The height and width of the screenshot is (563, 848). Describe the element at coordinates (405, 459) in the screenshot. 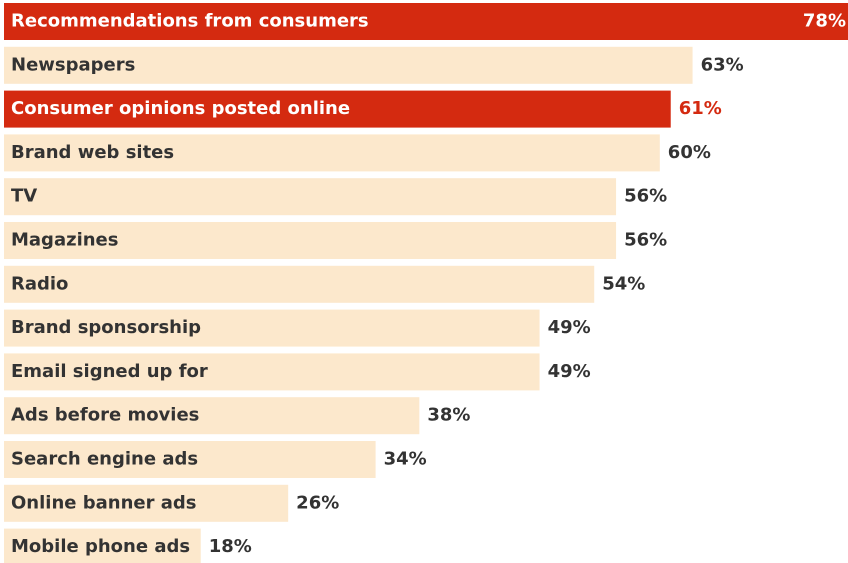

I see `value-label: 34%` at that location.